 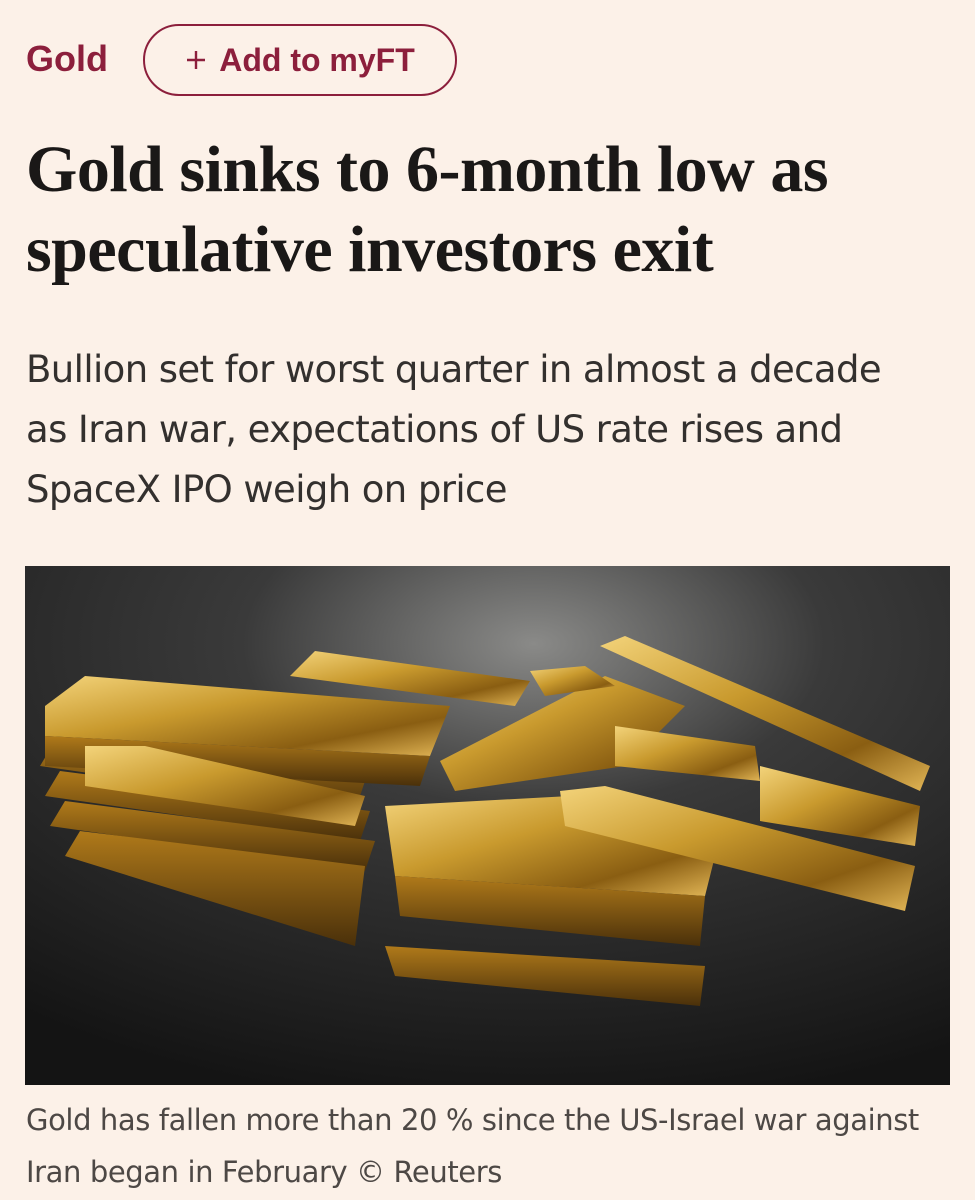 What do you see at coordinates (317, 59) in the screenshot?
I see `button-label: Add to myFT` at bounding box center [317, 59].